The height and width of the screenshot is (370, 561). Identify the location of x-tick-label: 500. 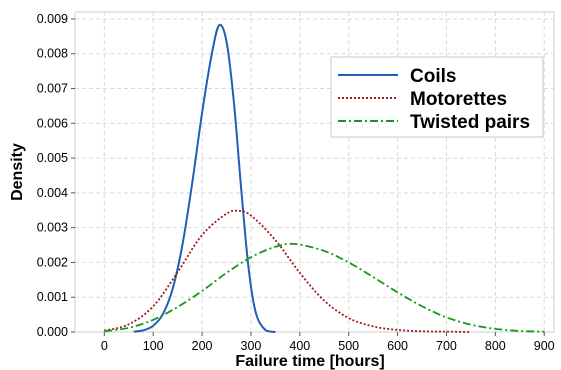
(348, 346).